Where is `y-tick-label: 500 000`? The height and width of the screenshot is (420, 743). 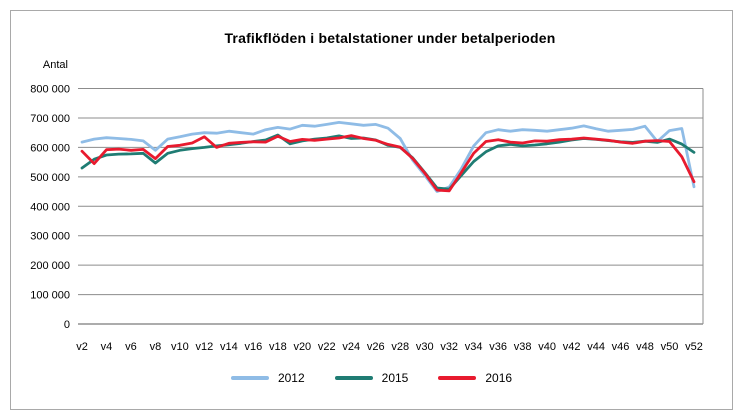 y-tick-label: 500 000 is located at coordinates (50, 178).